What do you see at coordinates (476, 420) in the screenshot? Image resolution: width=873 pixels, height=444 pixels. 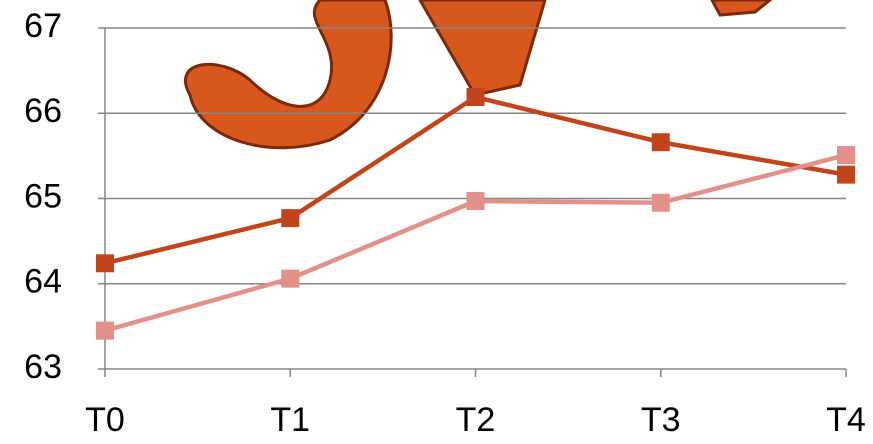 I see `x-tick-label: T2` at bounding box center [476, 420].